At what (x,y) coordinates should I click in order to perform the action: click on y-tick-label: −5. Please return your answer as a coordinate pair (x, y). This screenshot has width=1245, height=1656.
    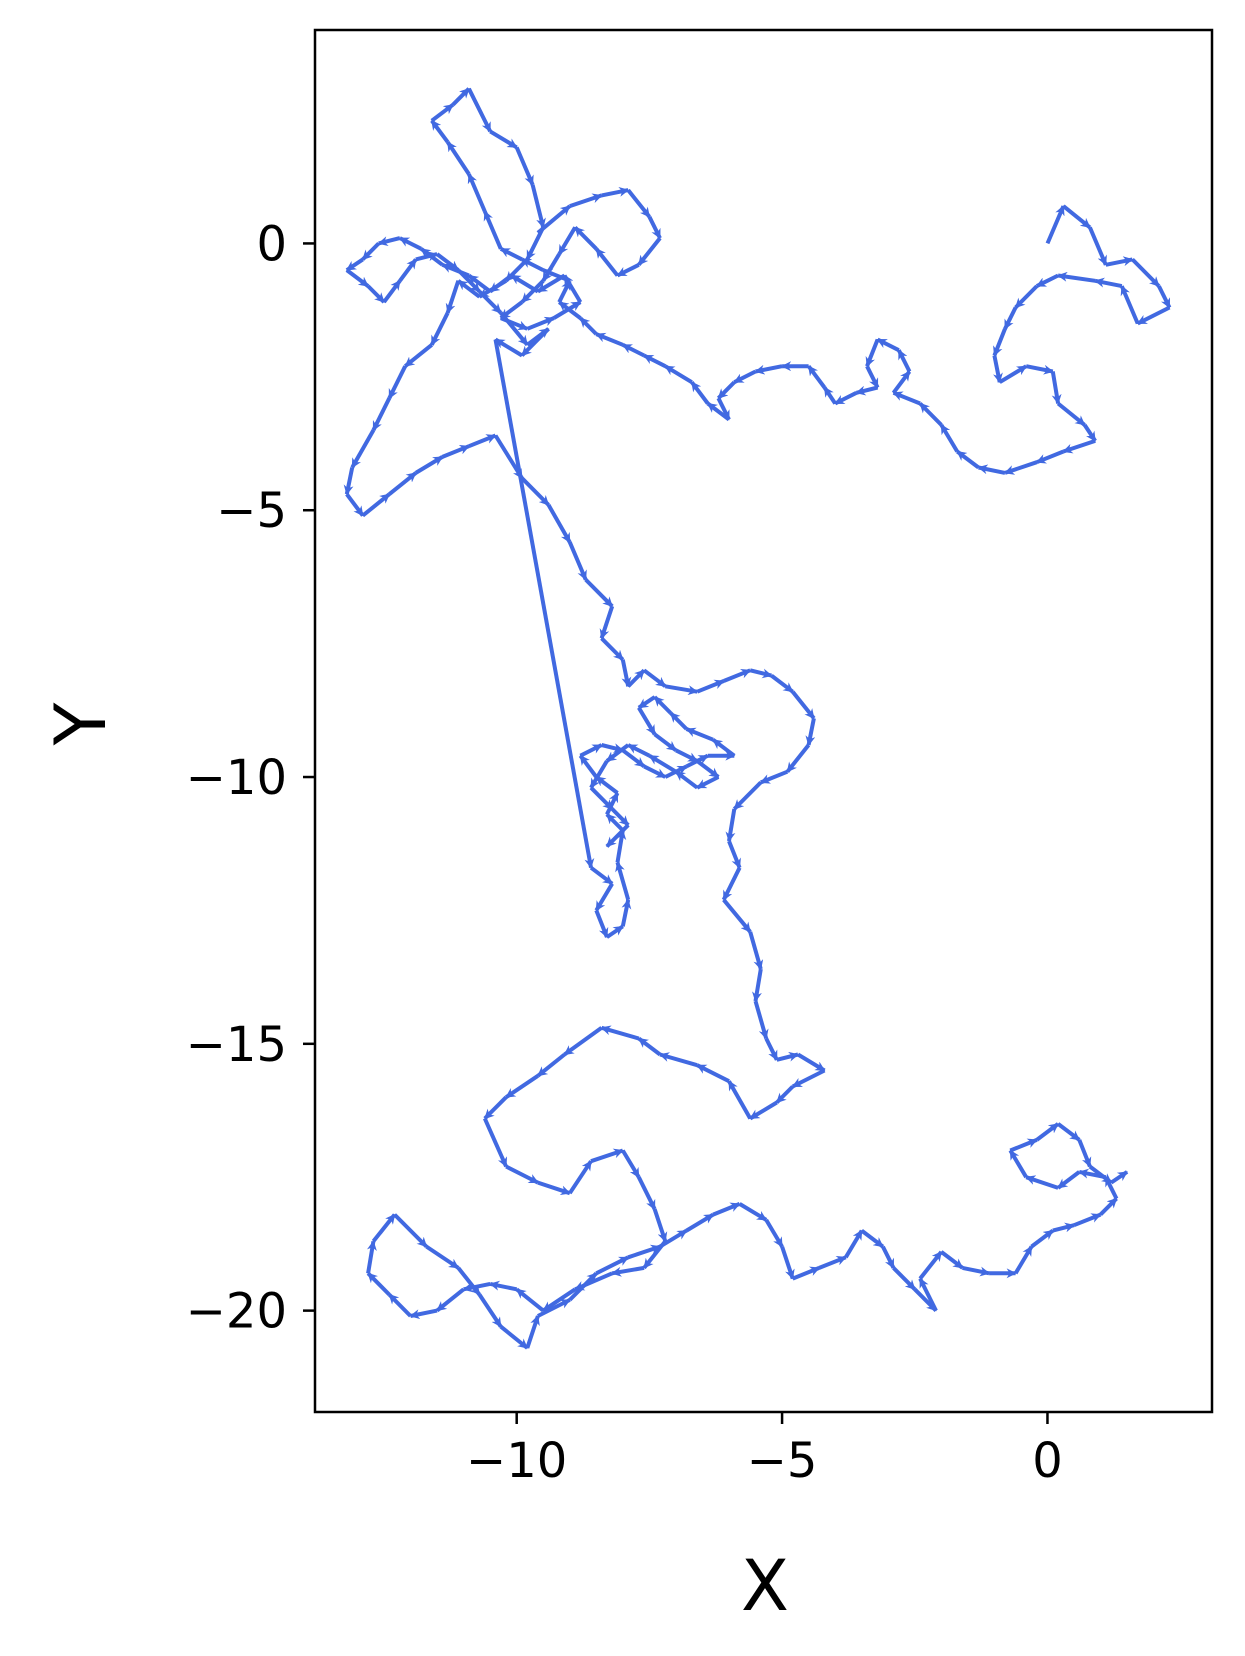
    Looking at the image, I should click on (251, 511).